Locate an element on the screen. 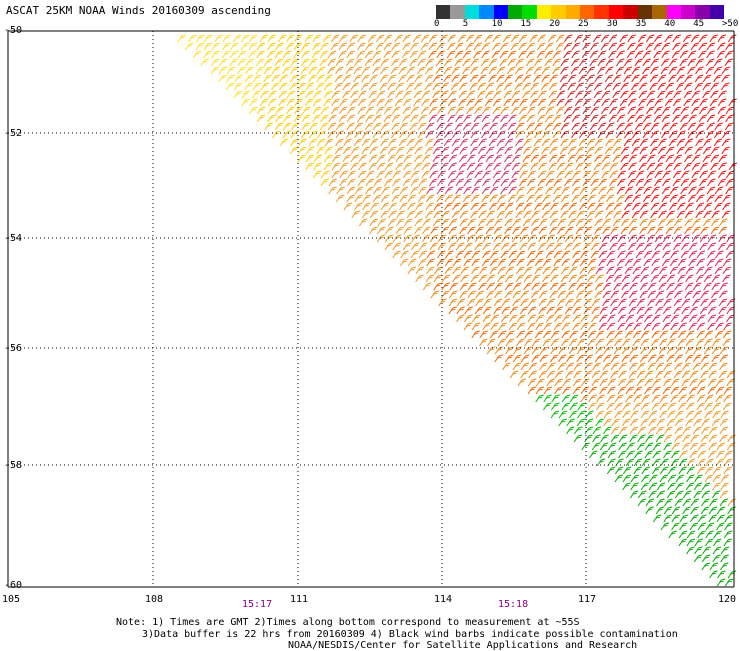  colorbar-swatch is located at coordinates (673, 12).